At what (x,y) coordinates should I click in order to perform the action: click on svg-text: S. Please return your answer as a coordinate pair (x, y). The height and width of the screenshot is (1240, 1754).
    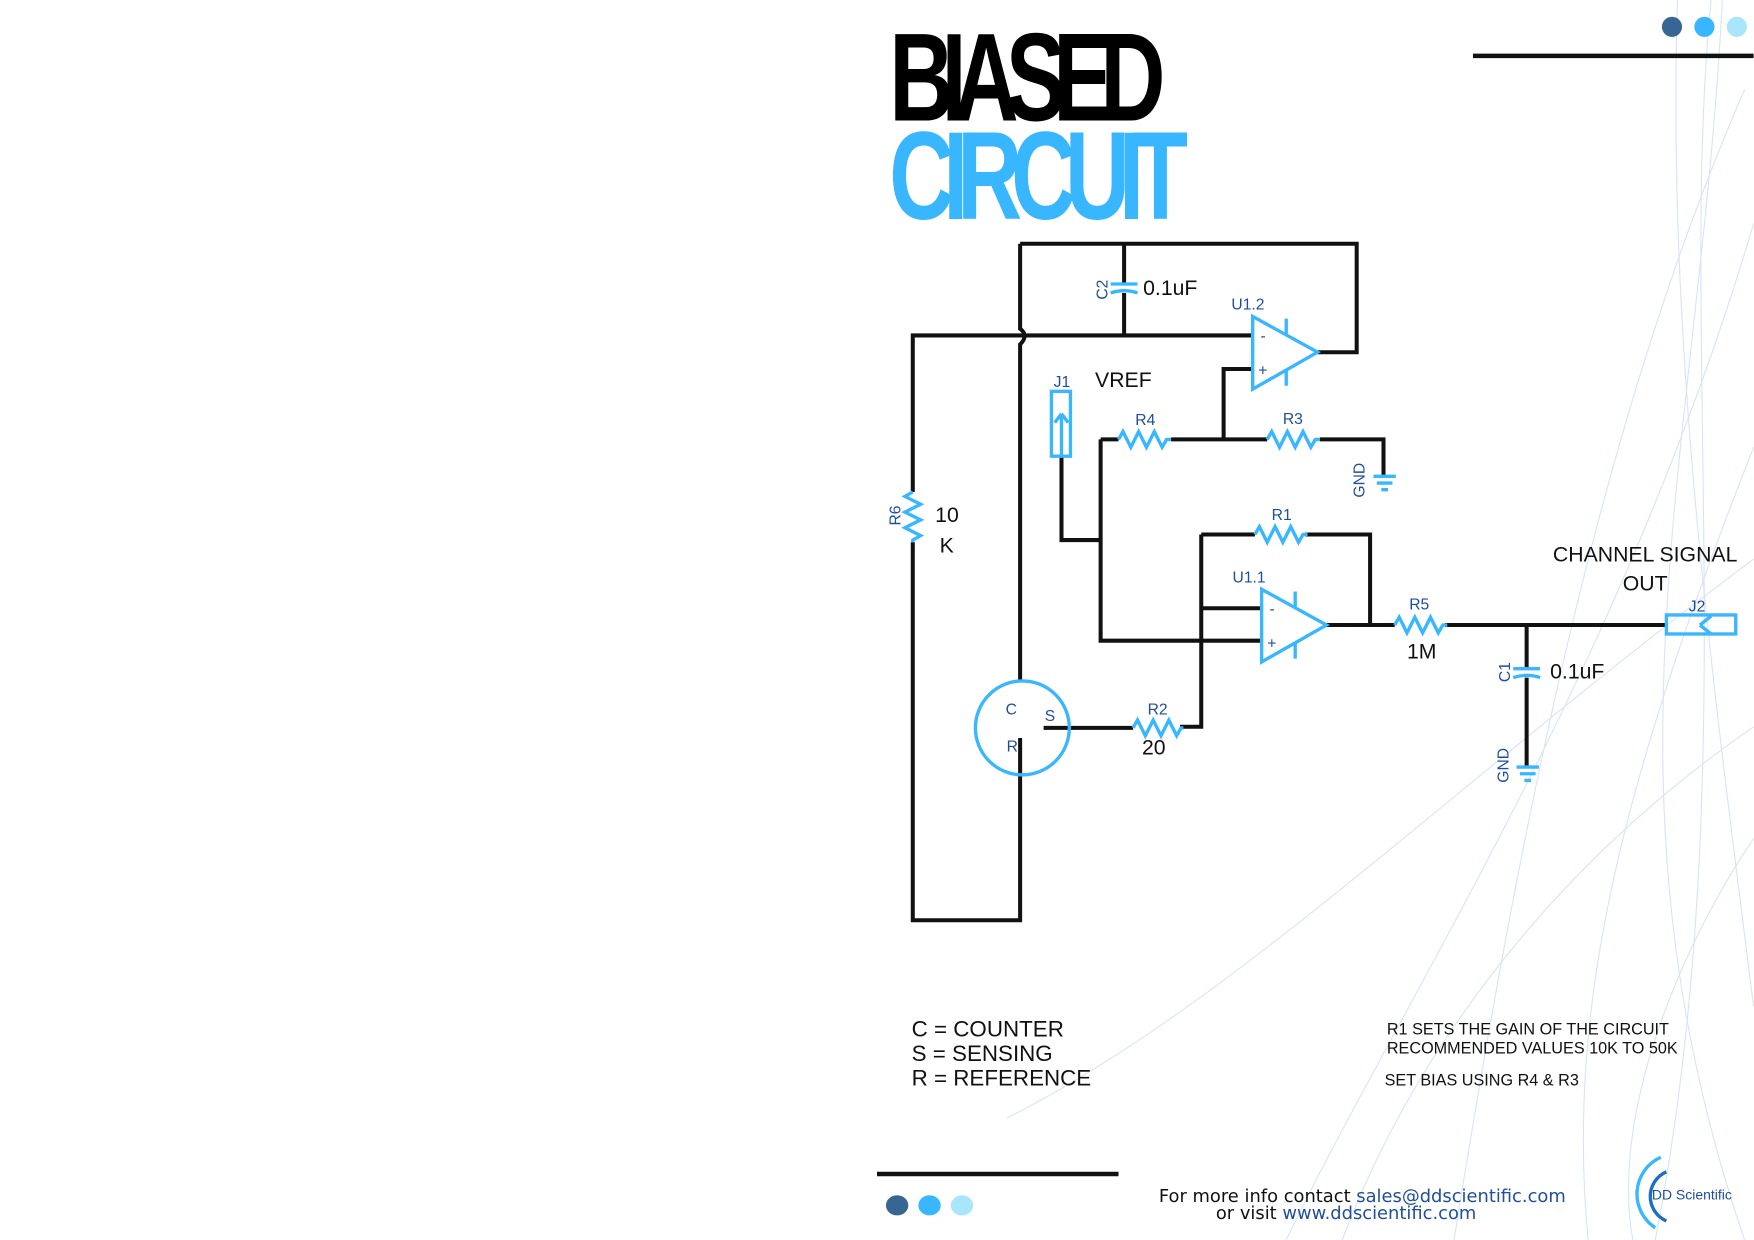
    Looking at the image, I should click on (1050, 716).